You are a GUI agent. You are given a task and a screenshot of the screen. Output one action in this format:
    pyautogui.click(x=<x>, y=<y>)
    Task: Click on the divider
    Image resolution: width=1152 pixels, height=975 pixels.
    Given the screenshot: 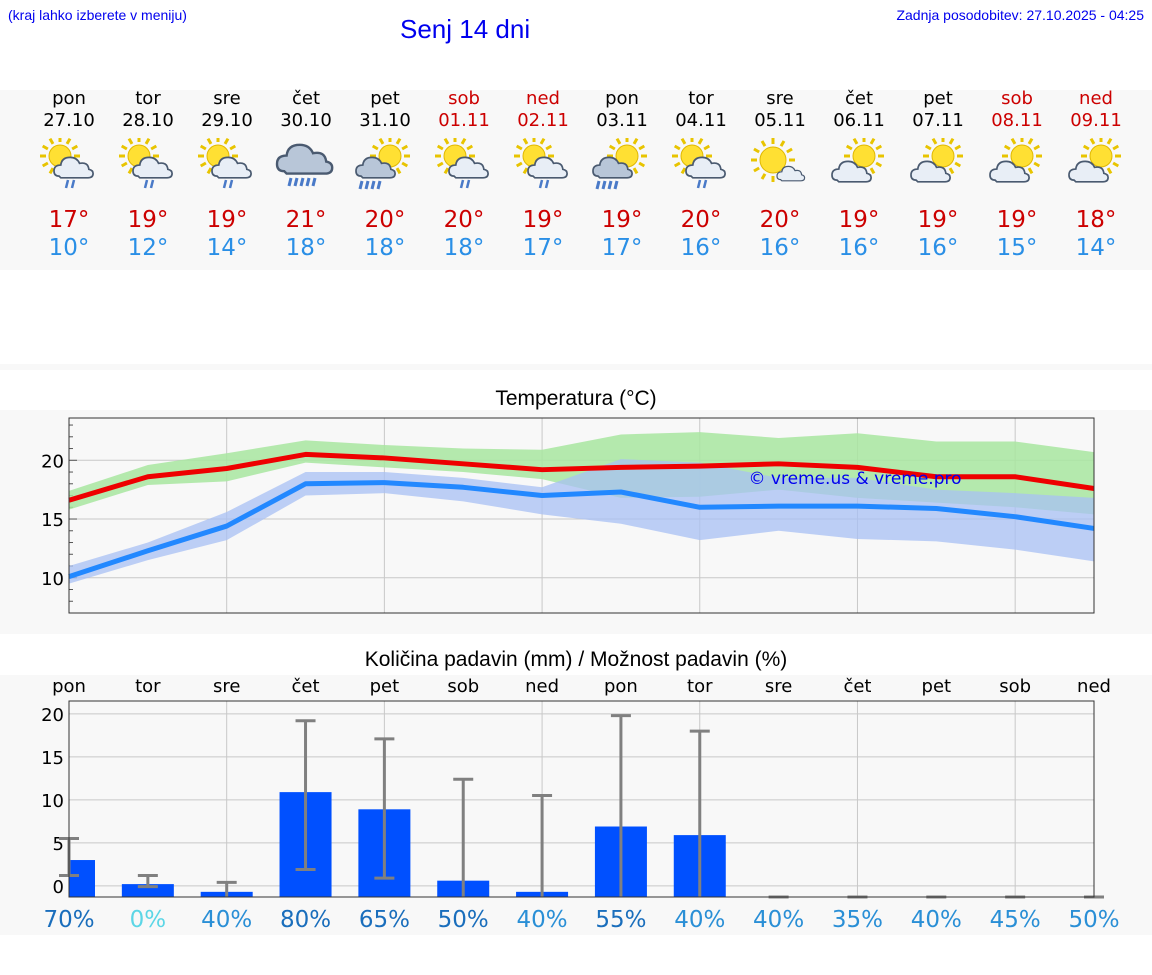 What is the action you would take?
    pyautogui.click(x=576, y=367)
    